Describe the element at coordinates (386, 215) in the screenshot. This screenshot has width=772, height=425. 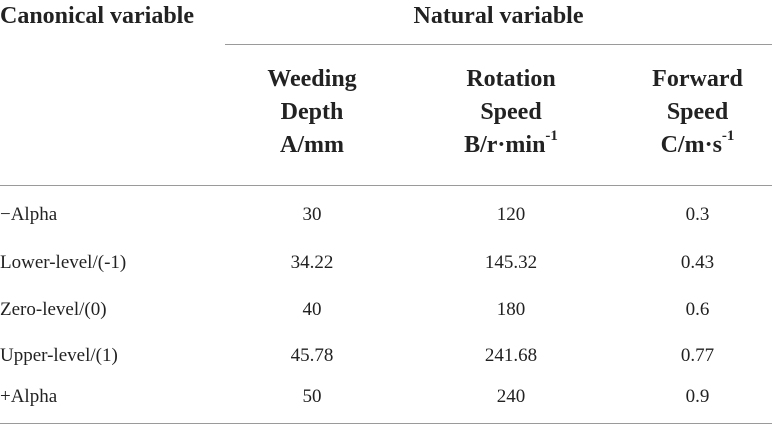
I see `table-row: −Alpha 30 120 0.3` at that location.